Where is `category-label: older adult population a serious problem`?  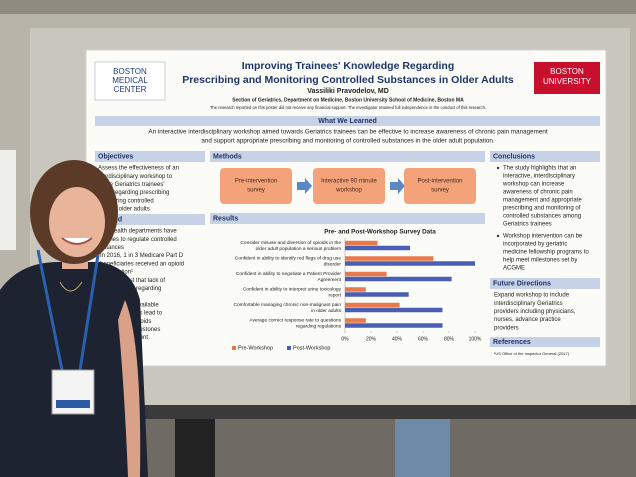
category-label: older adult population a serious problem is located at coordinates (298, 249).